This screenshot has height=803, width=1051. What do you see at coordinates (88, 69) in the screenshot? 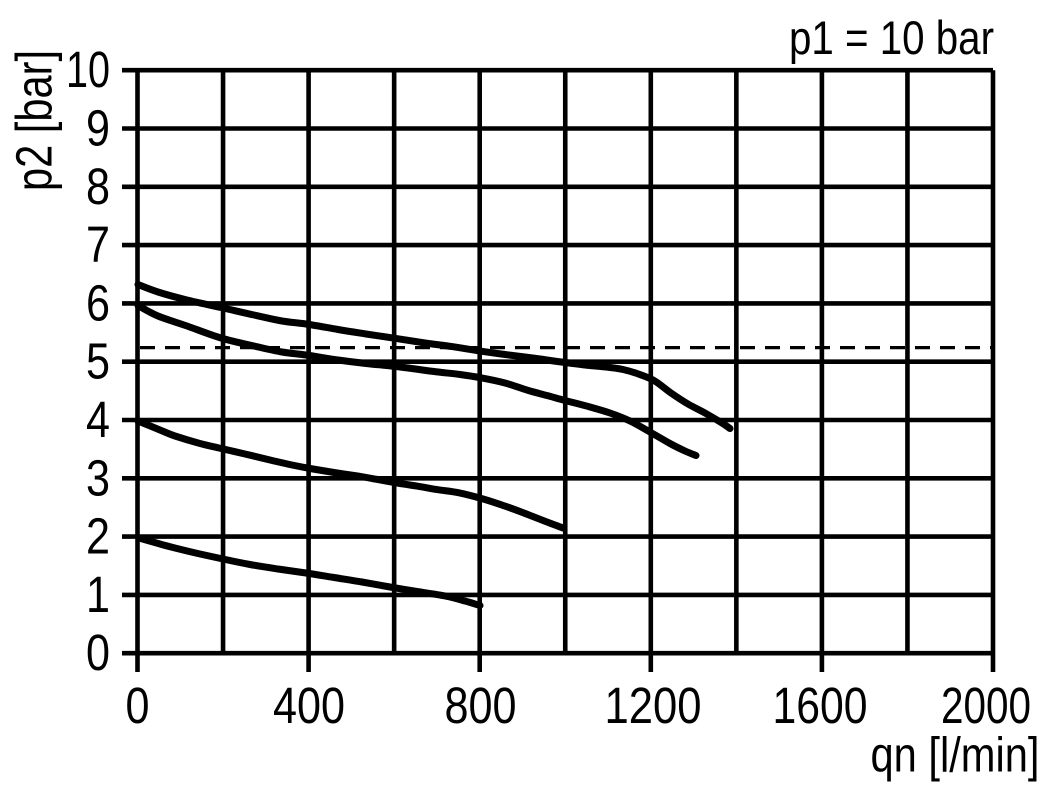
I see `svg-text: 10` at bounding box center [88, 69].